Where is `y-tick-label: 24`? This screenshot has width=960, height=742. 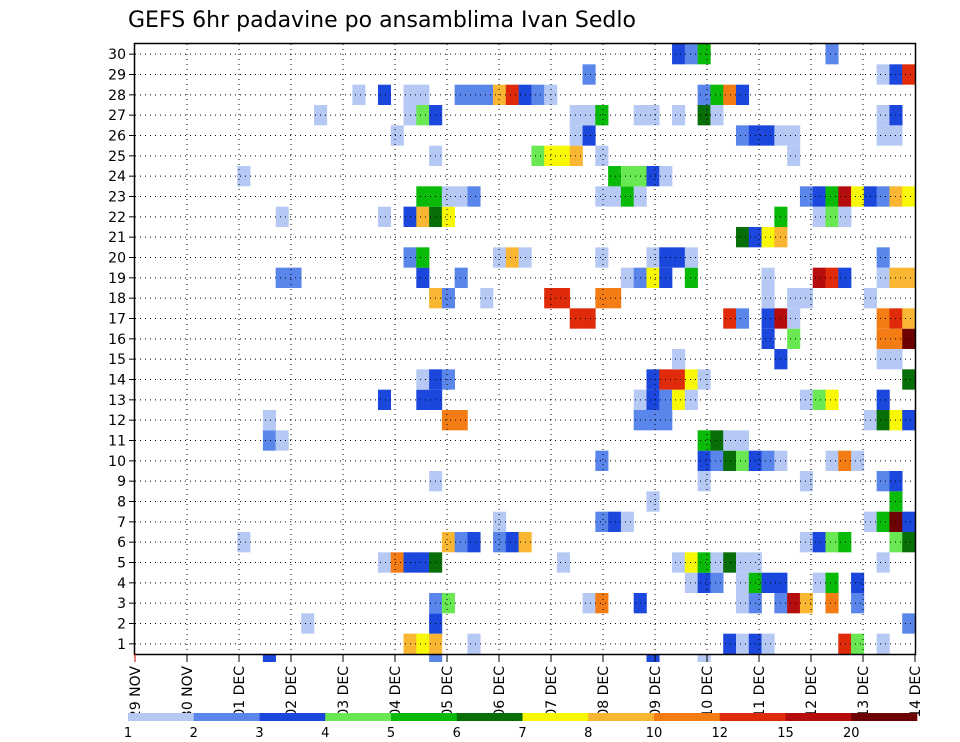
y-tick-label: 24 is located at coordinates (117, 177).